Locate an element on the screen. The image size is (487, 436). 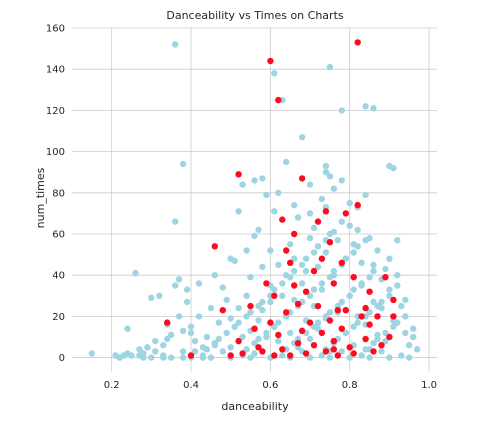
y-tick-label: 80 is located at coordinates (58, 193).